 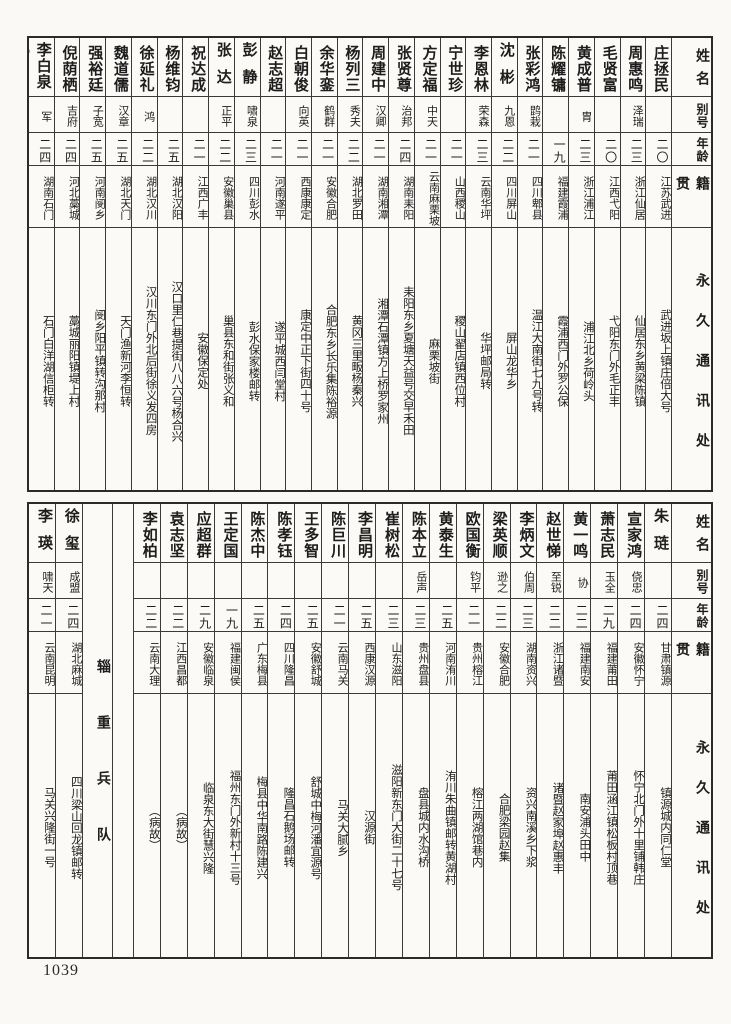 I want to click on address-cell: 遂平城西闫堂村, so click(x=273, y=358).